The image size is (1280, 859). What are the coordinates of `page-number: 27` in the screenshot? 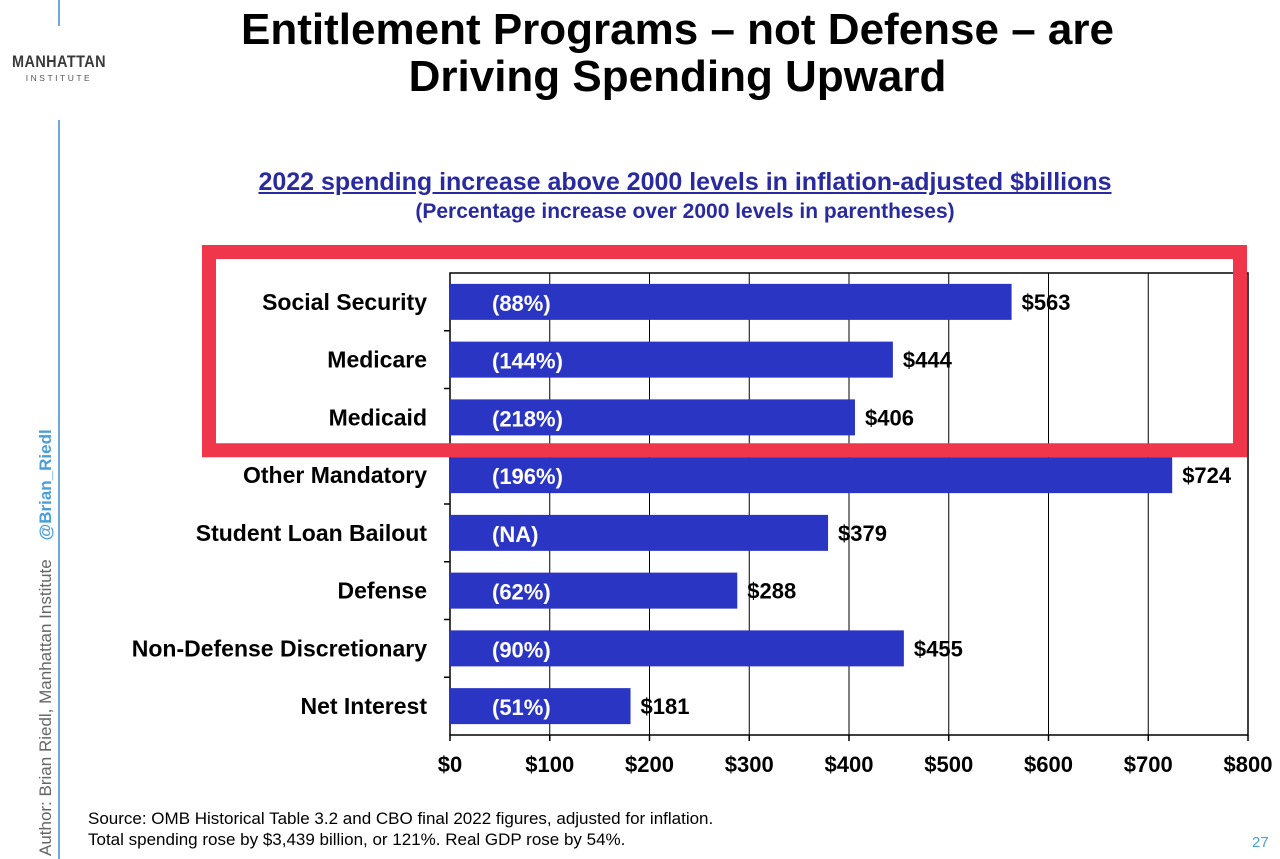 It's located at (1260, 842).